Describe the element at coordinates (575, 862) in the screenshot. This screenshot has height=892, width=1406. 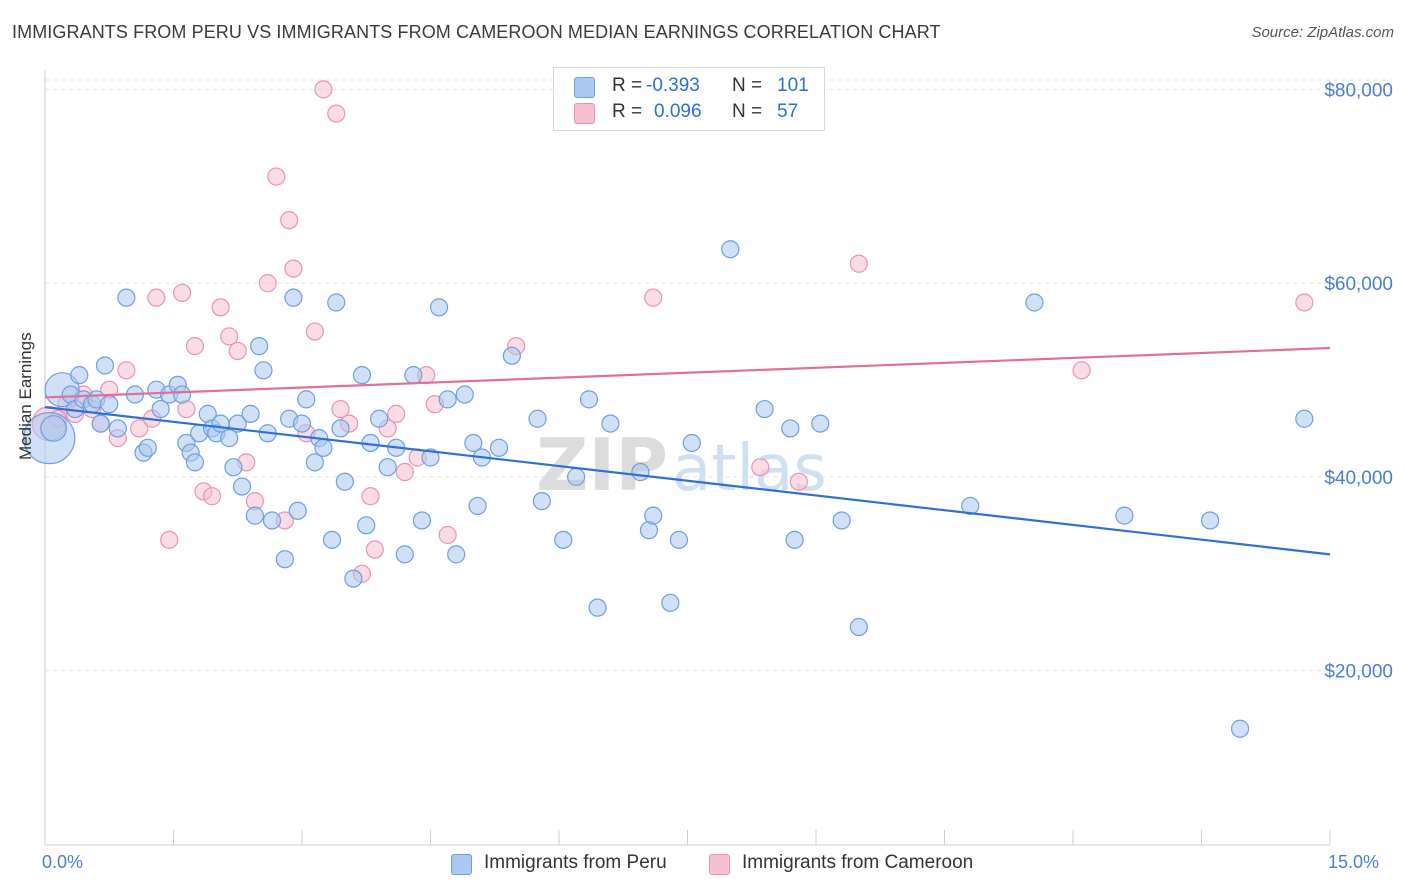
I see `legend-label-peru: Immigrants from Peru` at that location.